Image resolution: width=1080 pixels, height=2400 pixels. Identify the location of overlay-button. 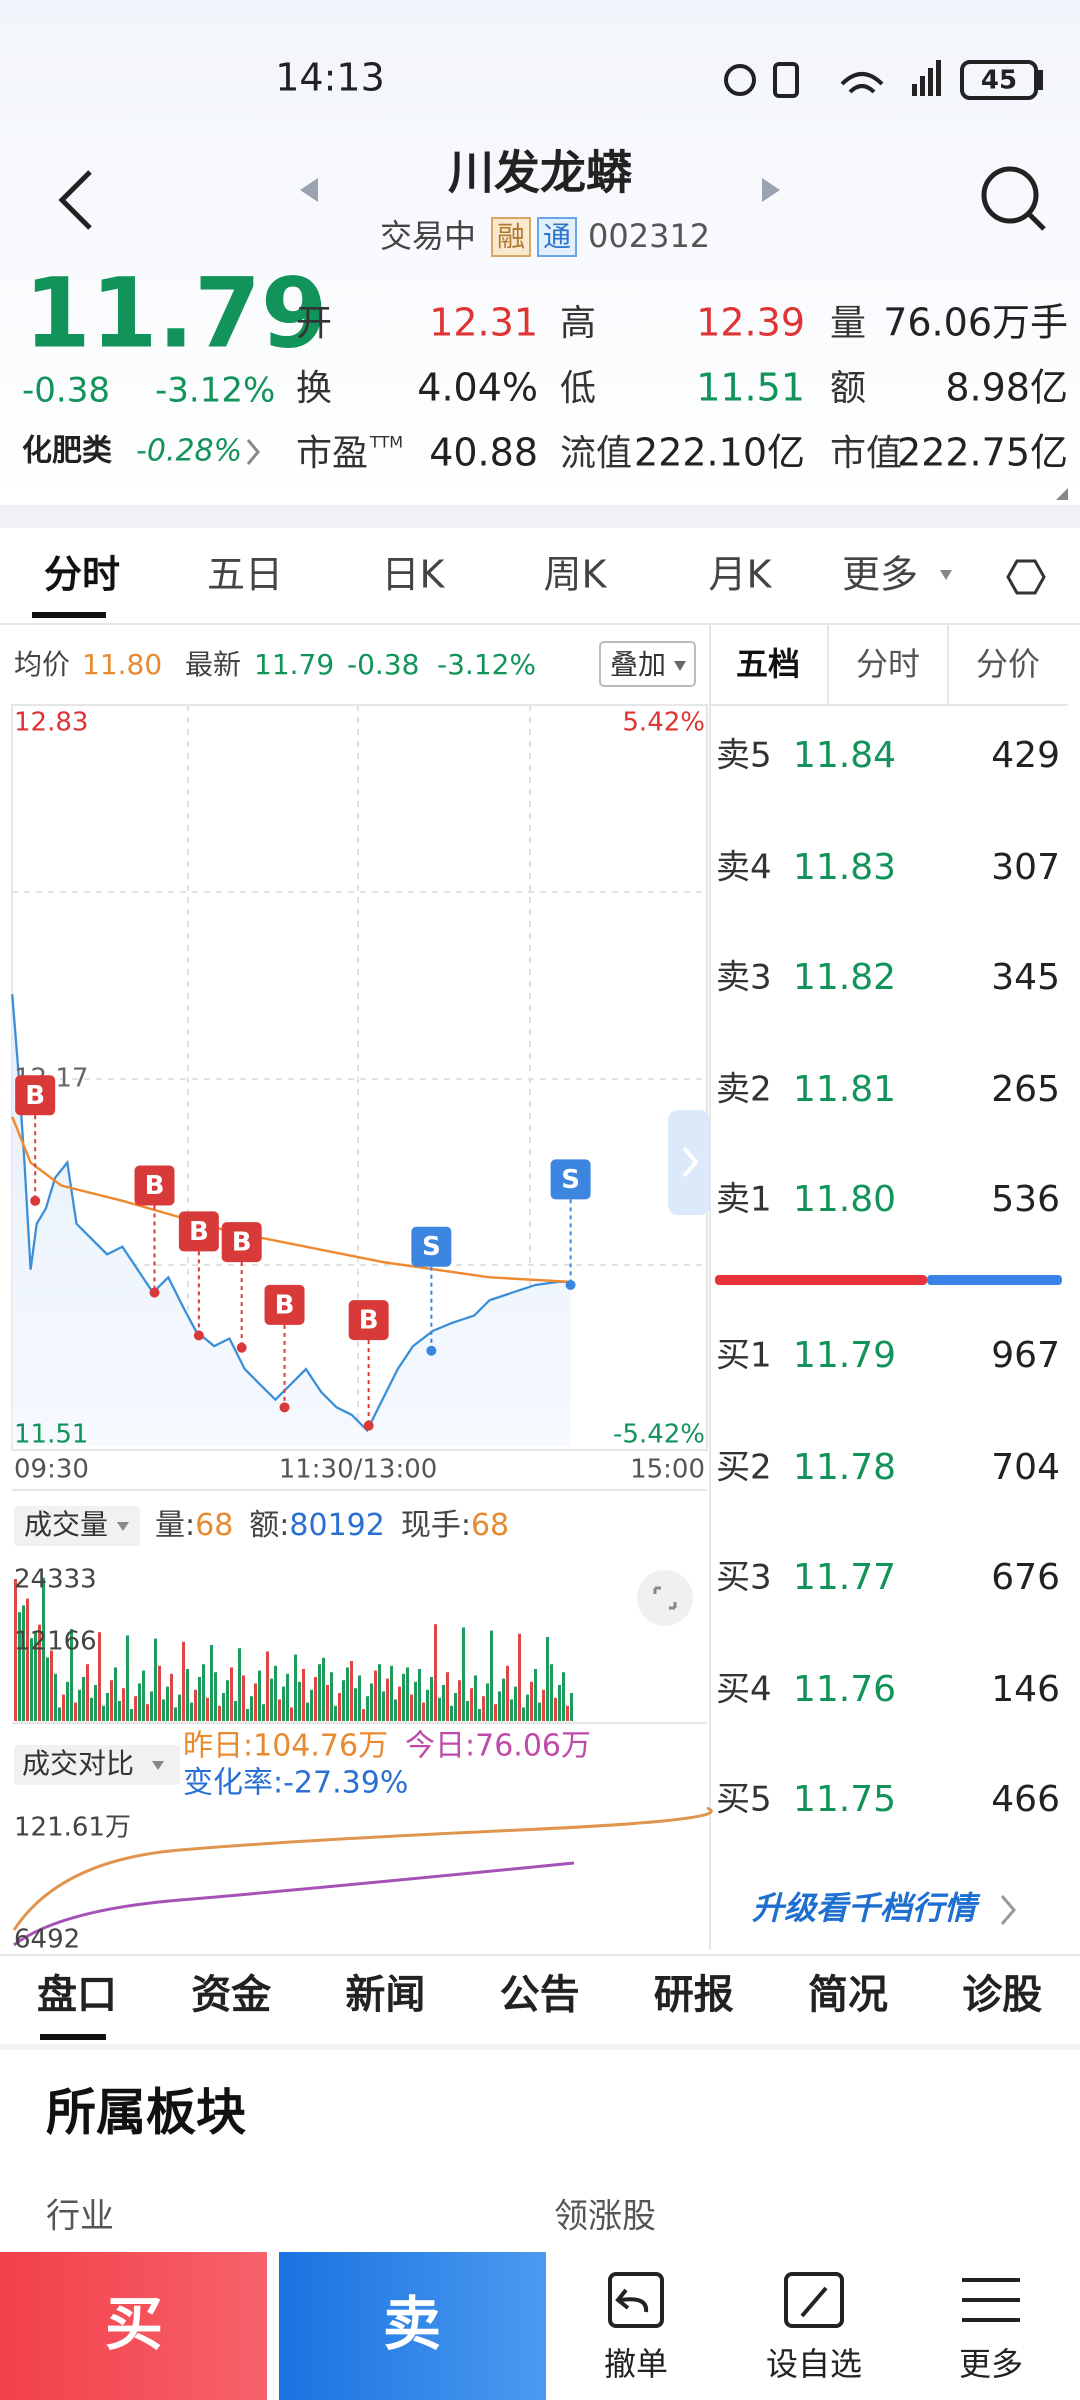
(647, 664).